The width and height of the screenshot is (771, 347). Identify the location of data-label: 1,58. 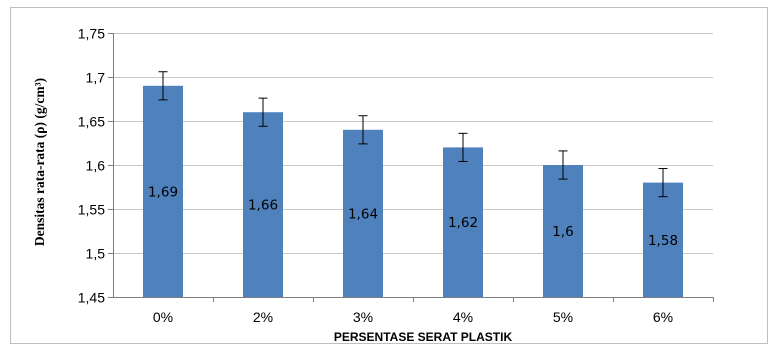
(663, 241).